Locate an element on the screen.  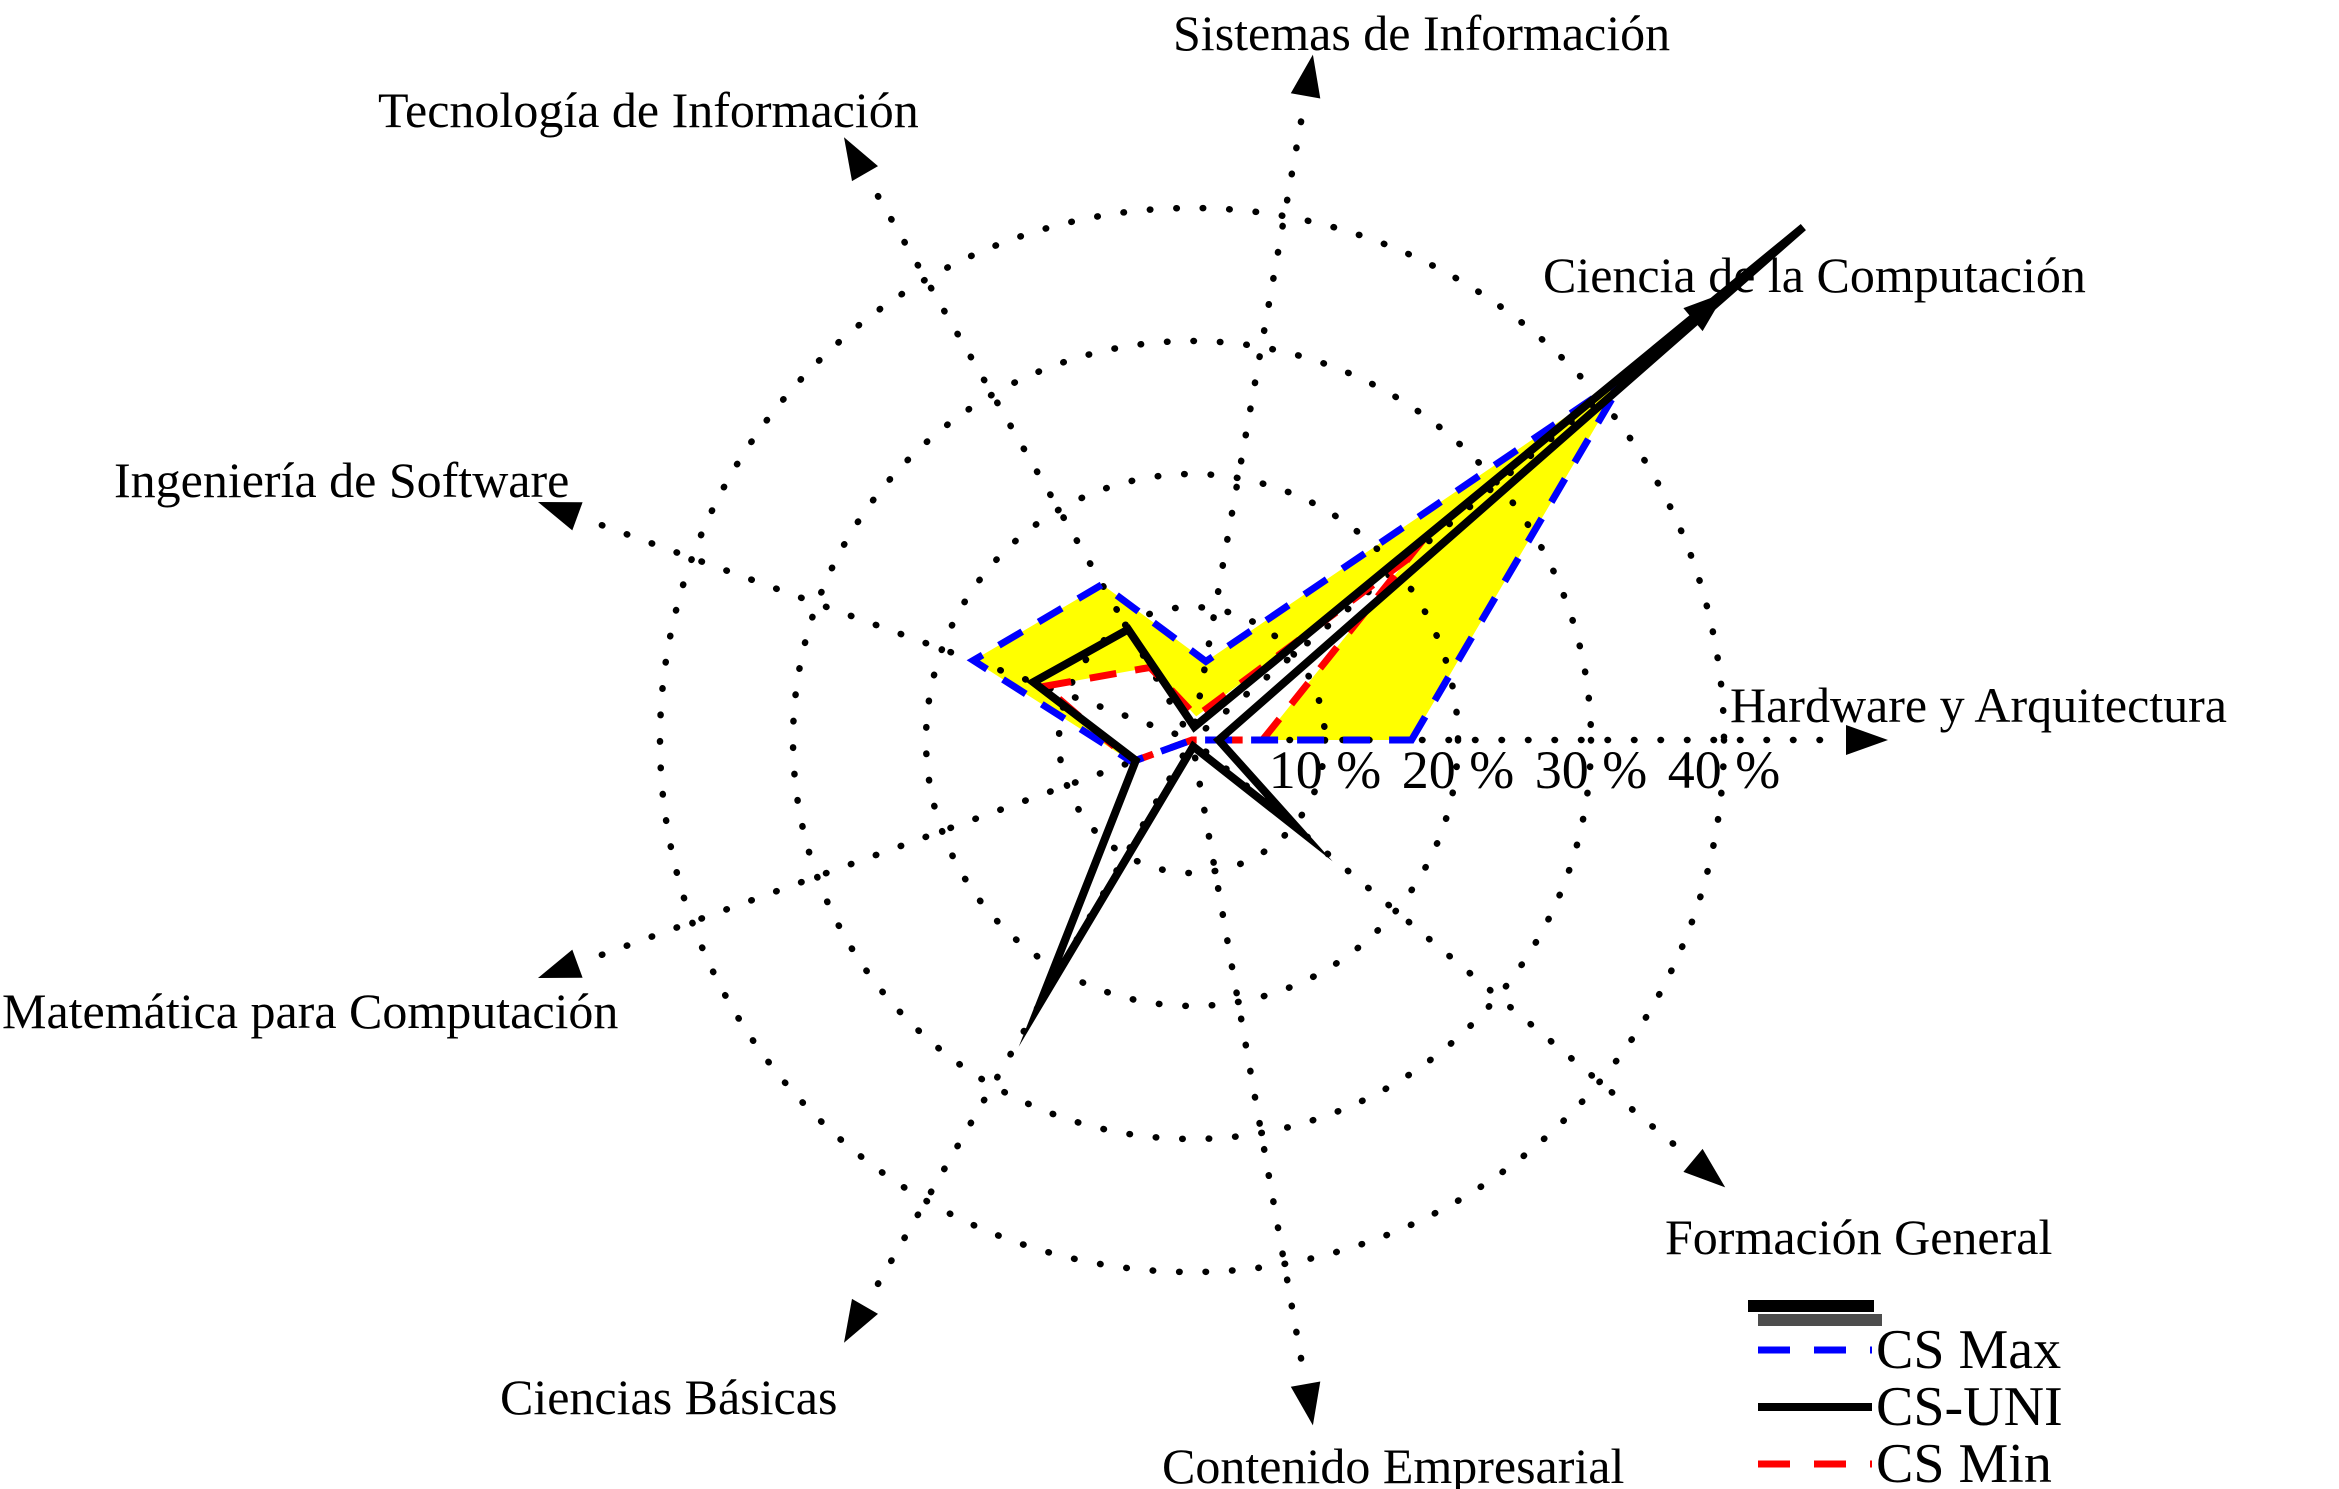
legend-bar-black is located at coordinates (1811, 1306).